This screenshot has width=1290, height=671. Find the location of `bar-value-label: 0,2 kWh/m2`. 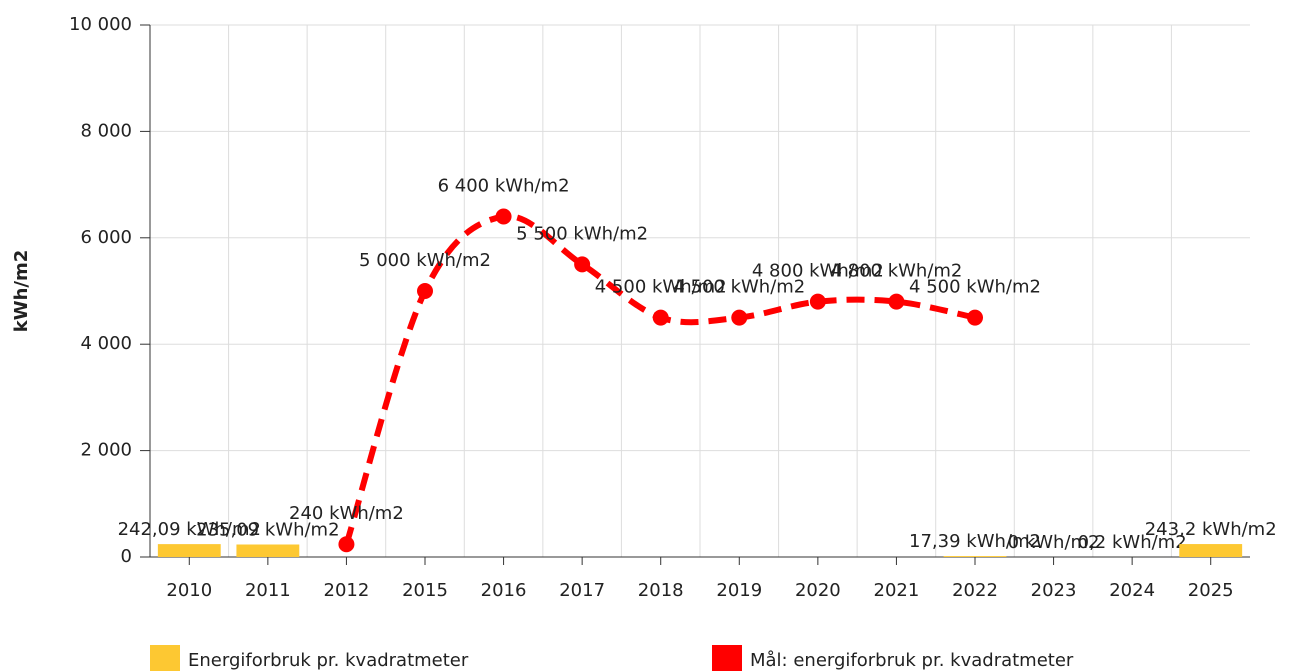

bar-value-label: 0,2 kWh/m2 is located at coordinates (1132, 542).